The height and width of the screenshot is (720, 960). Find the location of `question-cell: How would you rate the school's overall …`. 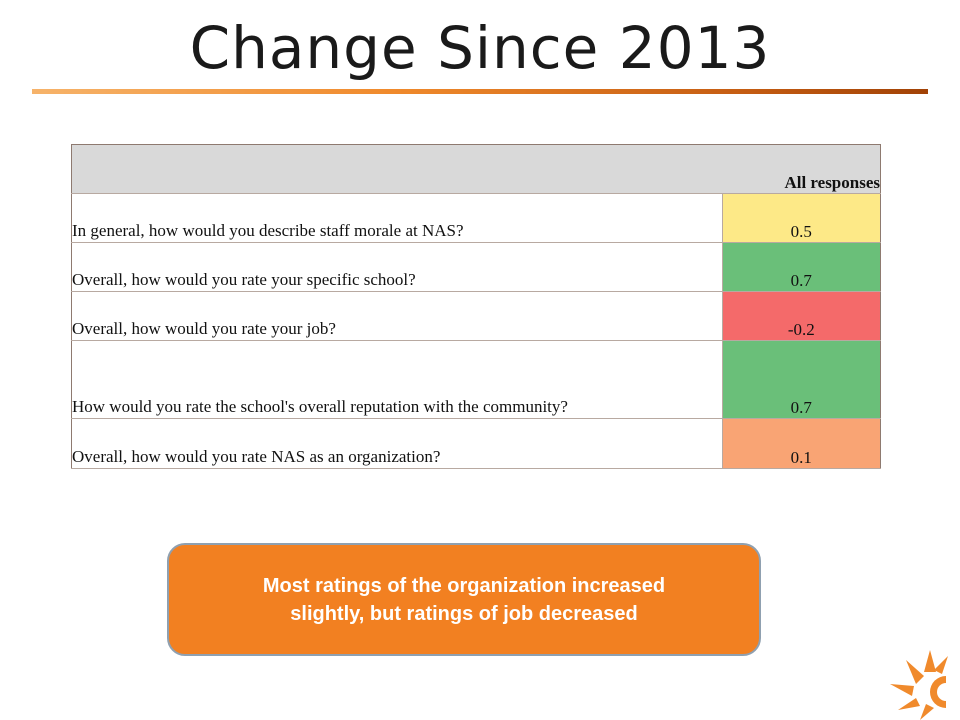

question-cell: How would you rate the school's overall … is located at coordinates (397, 379).